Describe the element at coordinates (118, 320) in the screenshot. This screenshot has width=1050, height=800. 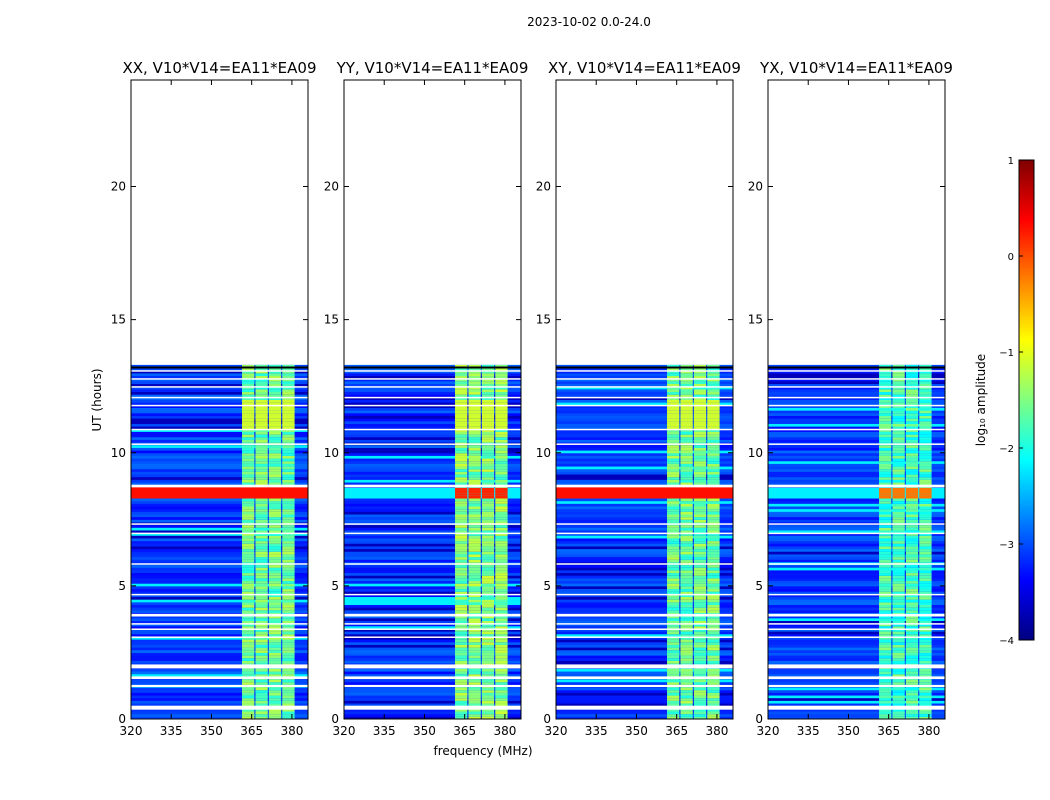
I see `y-tick-label: 15` at that location.